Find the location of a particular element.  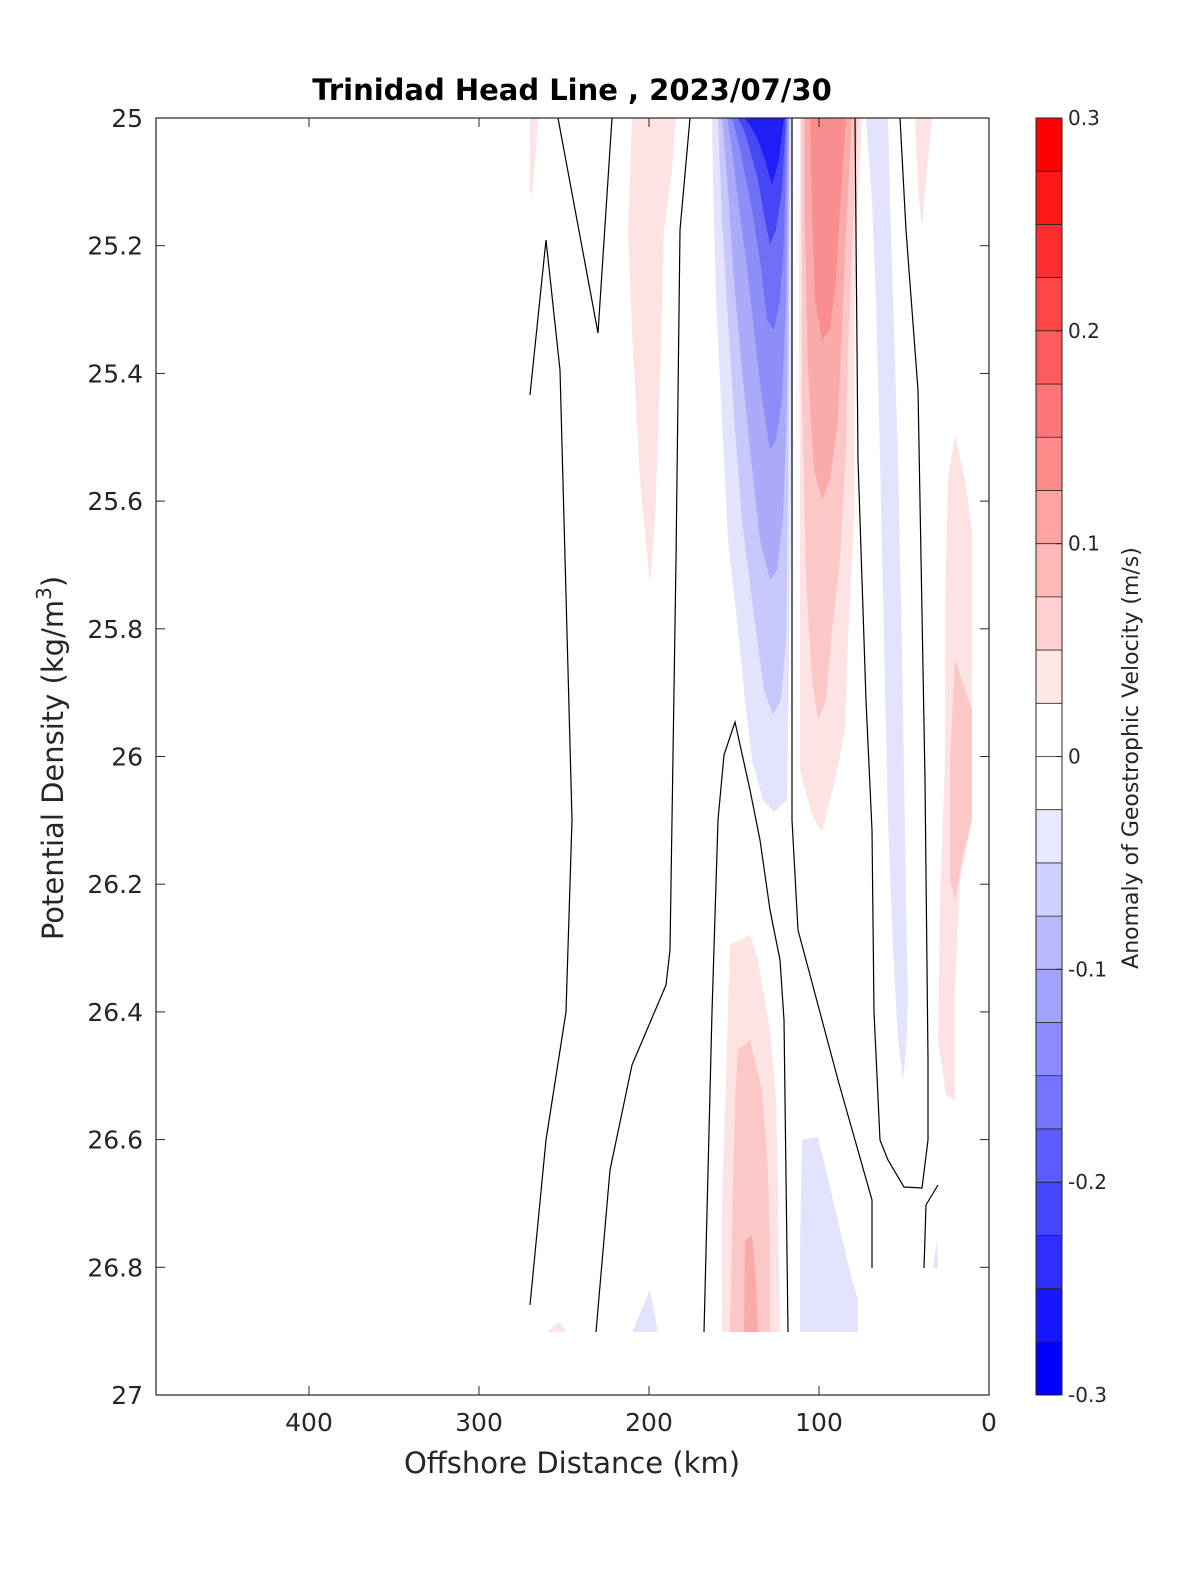

y-tick-label: 25 is located at coordinates (127, 118).